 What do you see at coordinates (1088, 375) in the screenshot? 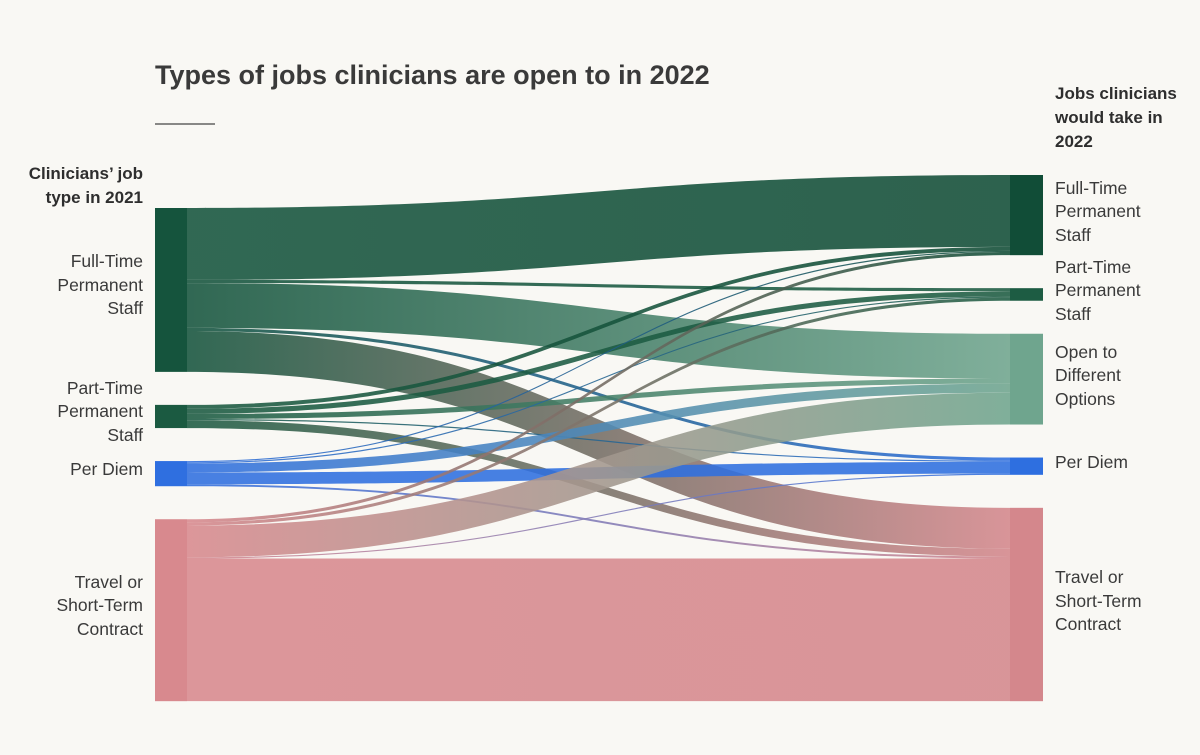
I see `target-label: Open to Different Options` at bounding box center [1088, 375].